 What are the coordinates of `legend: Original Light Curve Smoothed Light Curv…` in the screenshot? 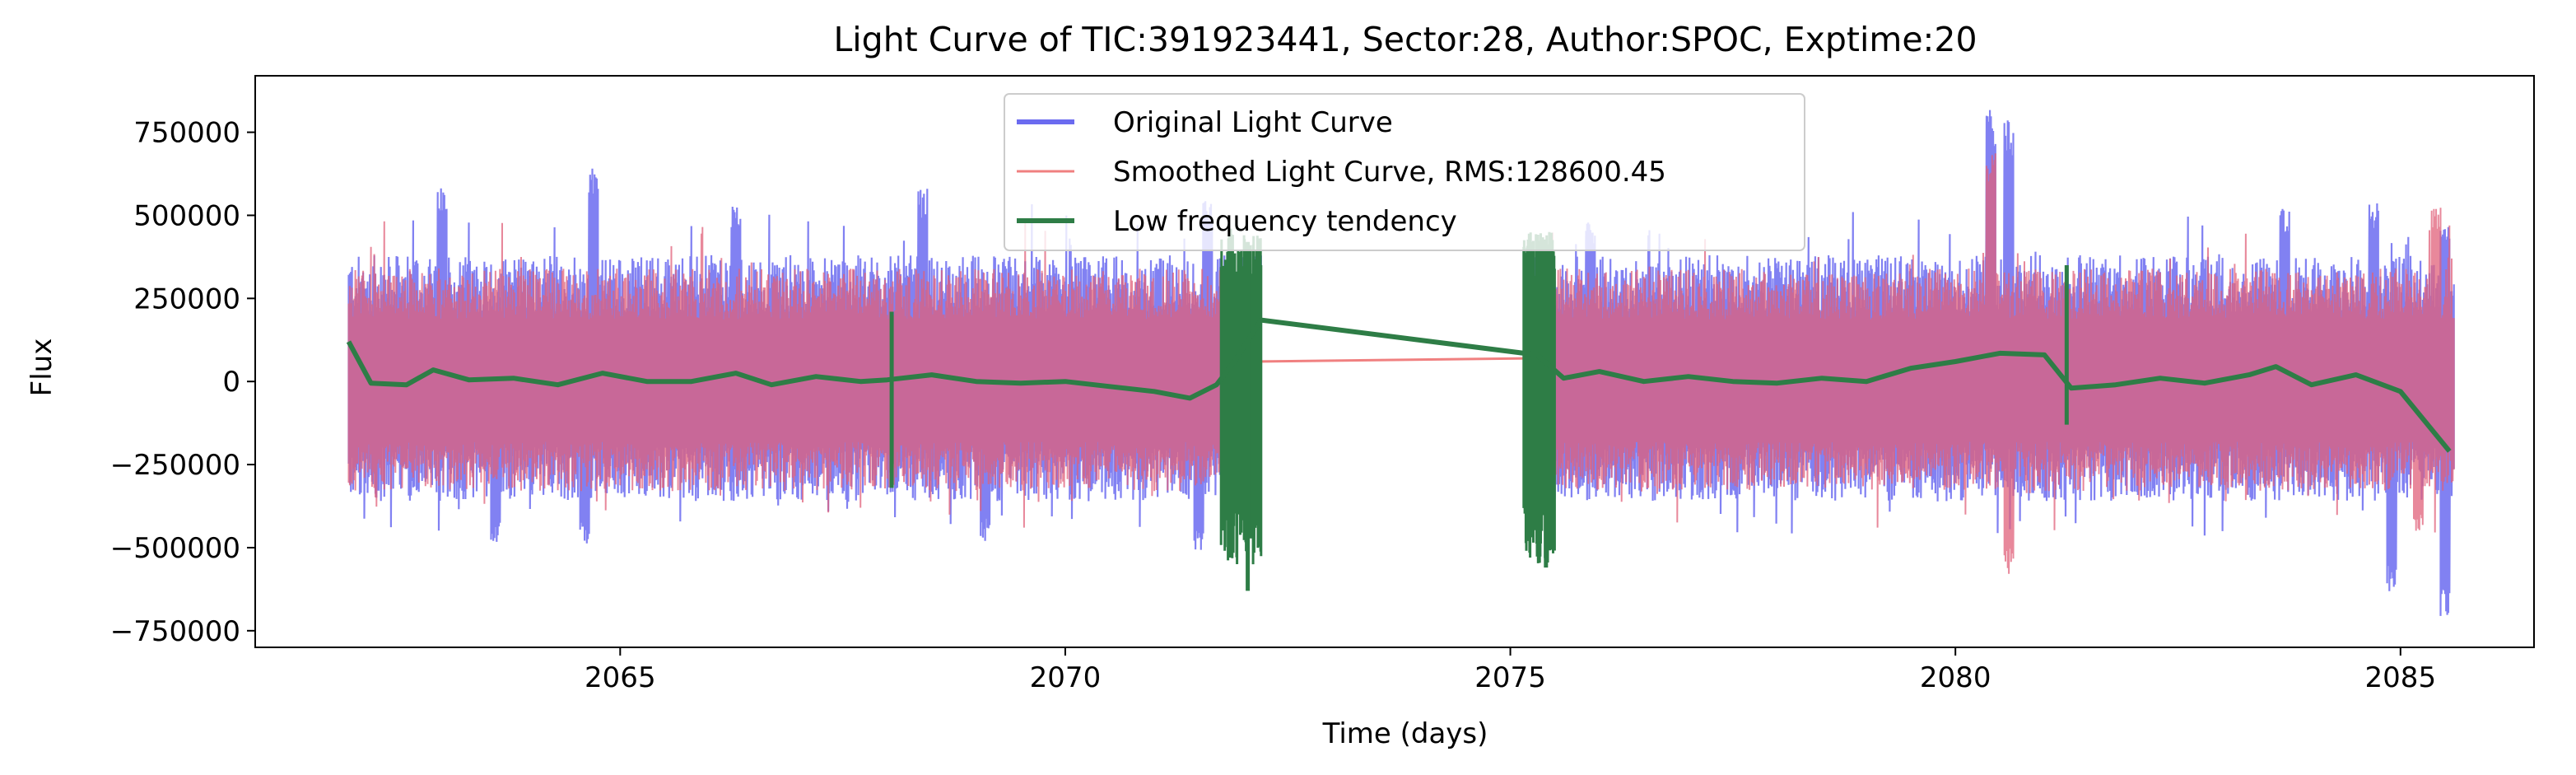 It's located at (1404, 172).